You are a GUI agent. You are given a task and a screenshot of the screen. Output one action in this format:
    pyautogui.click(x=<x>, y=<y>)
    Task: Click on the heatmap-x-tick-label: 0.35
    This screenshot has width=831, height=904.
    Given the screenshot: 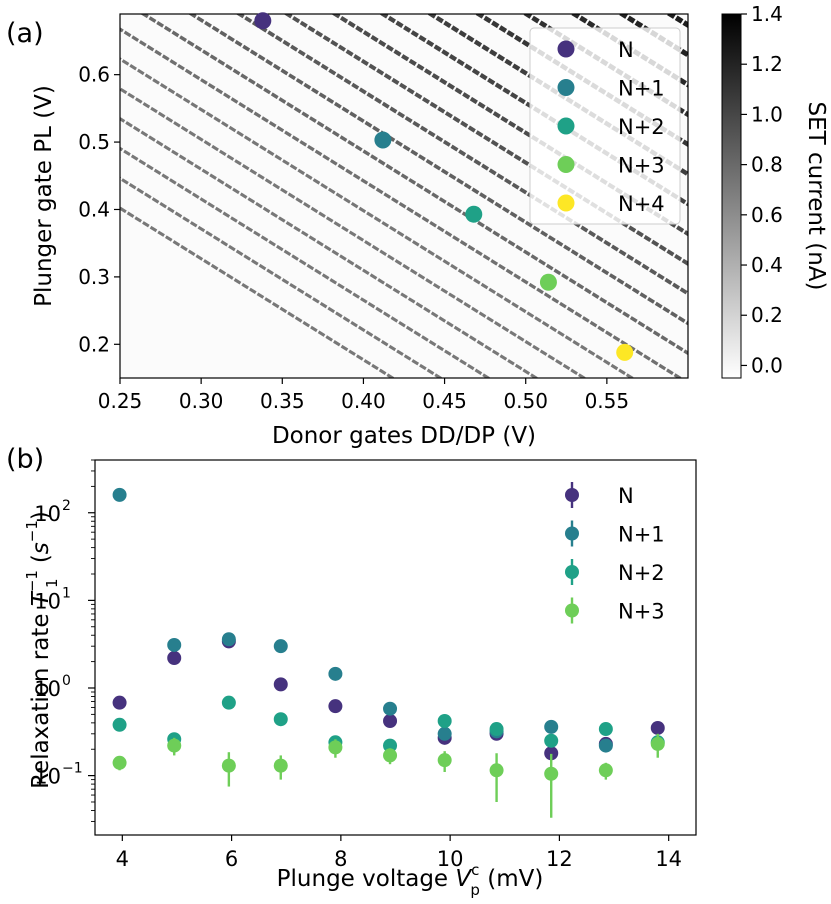 What is the action you would take?
    pyautogui.click(x=282, y=401)
    